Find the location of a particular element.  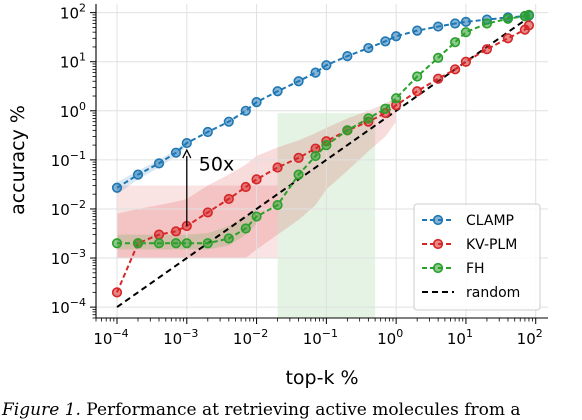

x-tick-label: 10⁻² is located at coordinates (250, 337).